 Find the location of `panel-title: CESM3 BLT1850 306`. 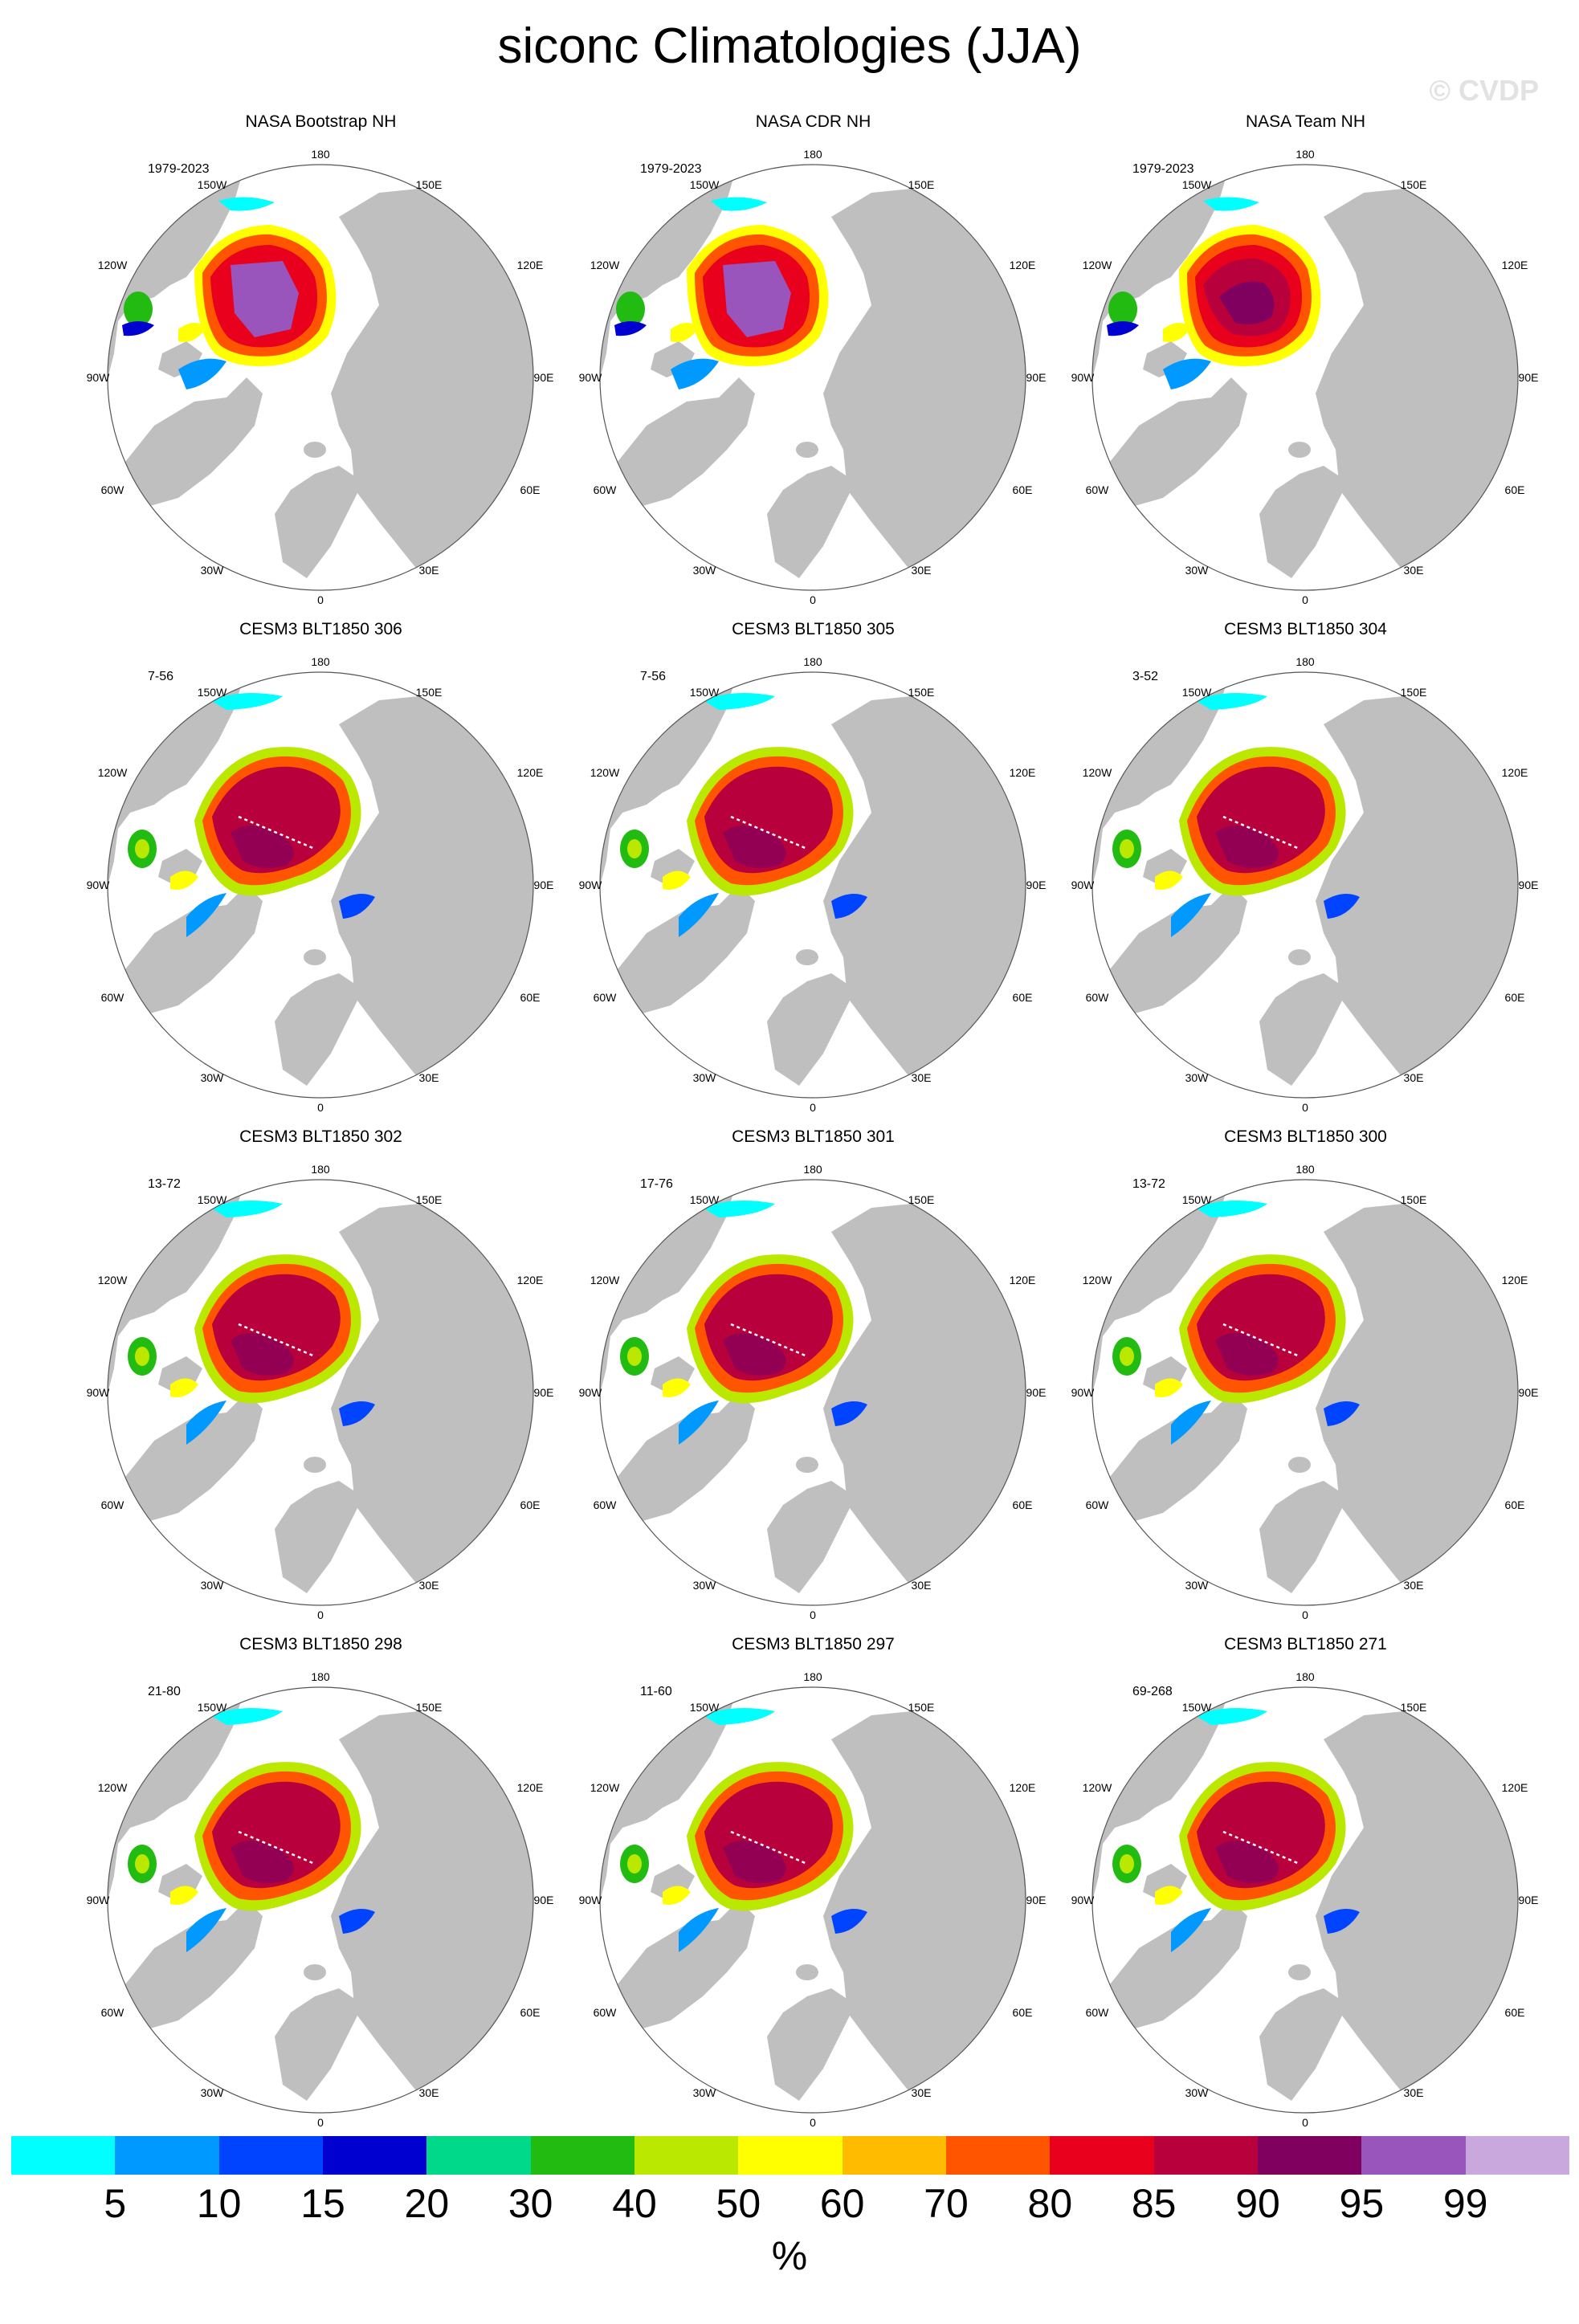

panel-title: CESM3 BLT1850 306 is located at coordinates (320, 629).